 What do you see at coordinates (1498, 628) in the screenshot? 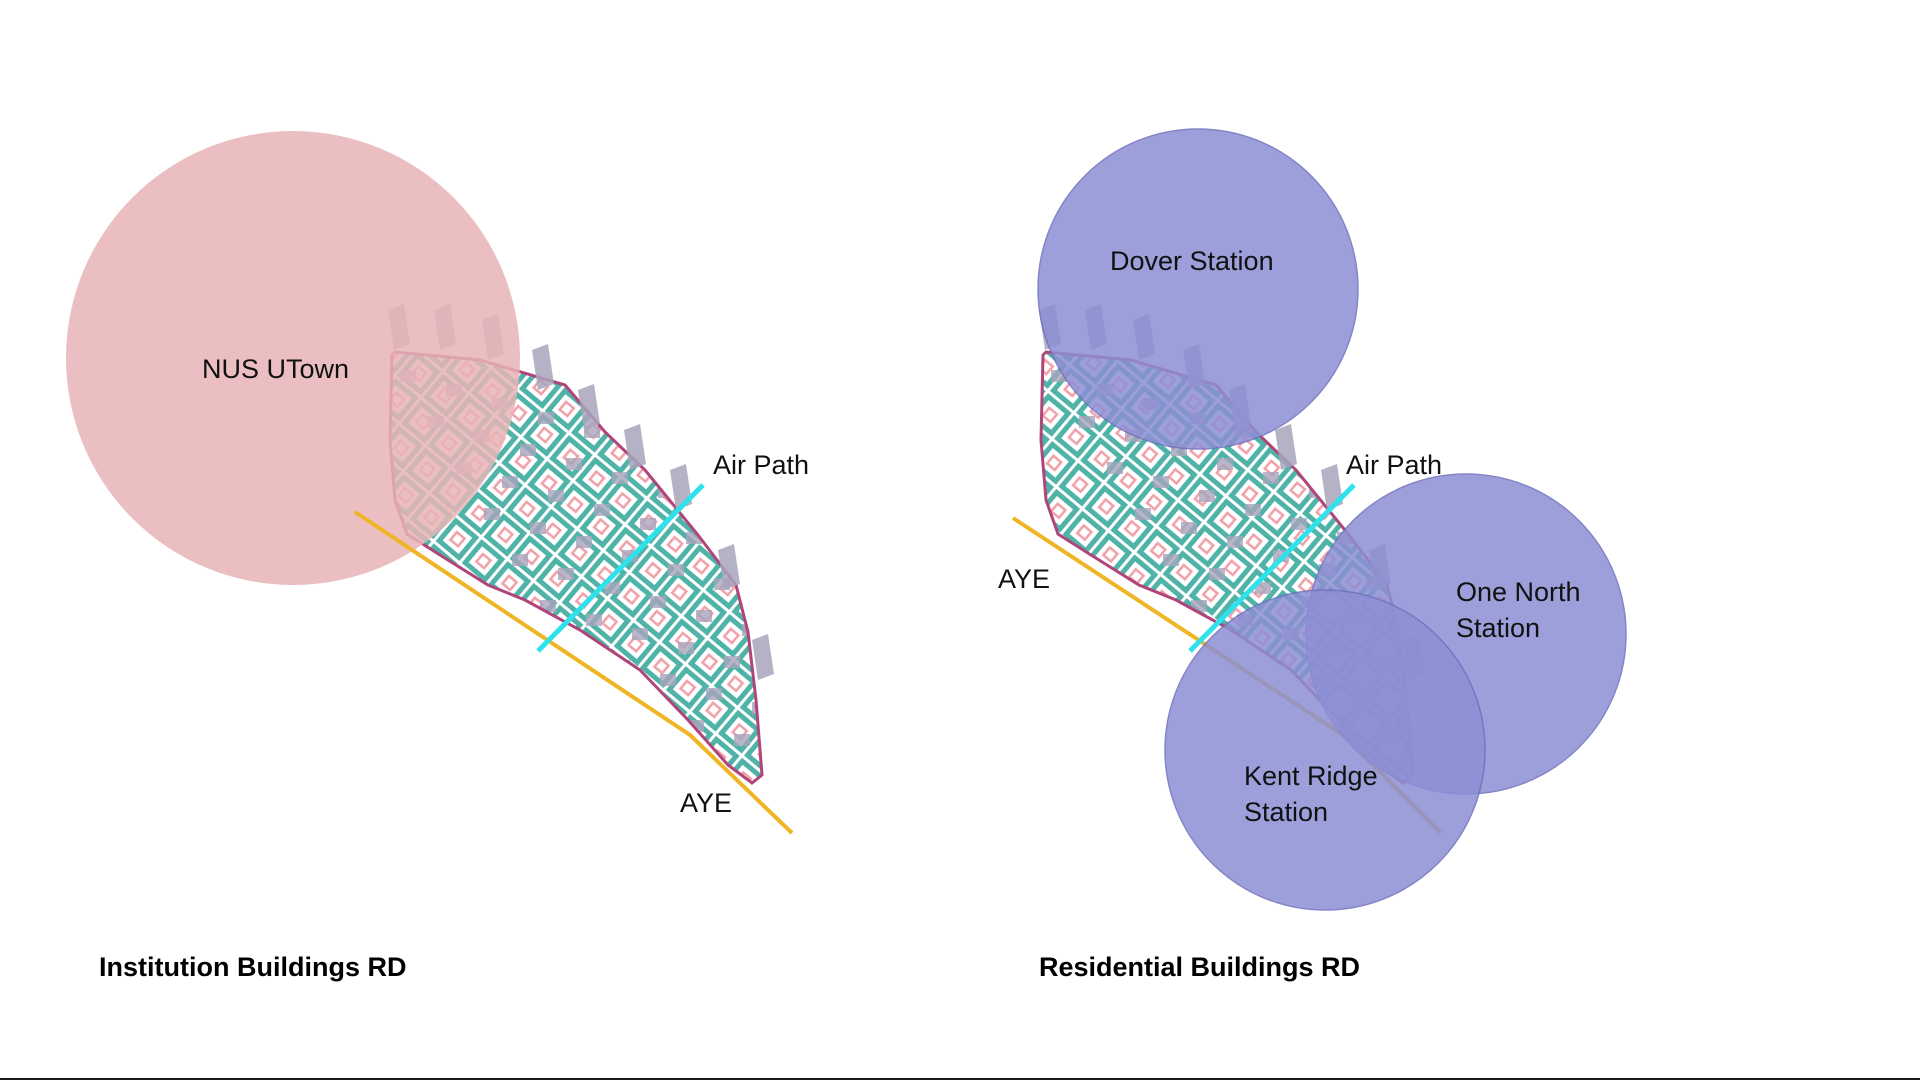
I see `one-north-label-line2: Station` at bounding box center [1498, 628].